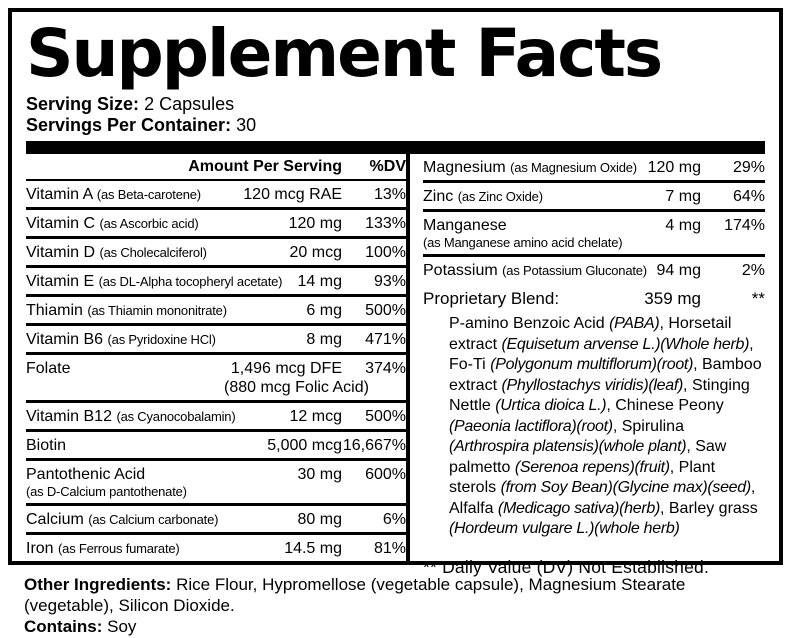  Describe the element at coordinates (60, 281) in the screenshot. I see `nutrient-name-text: Vitamin E` at that location.